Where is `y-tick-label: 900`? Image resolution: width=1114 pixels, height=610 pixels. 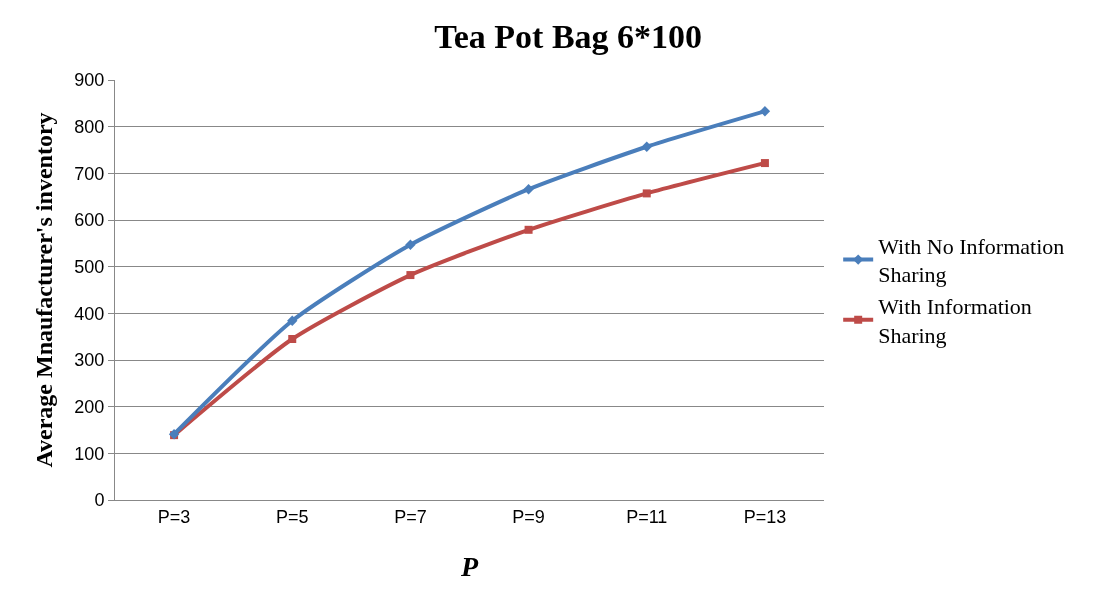 y-tick-label: 900 is located at coordinates (89, 80).